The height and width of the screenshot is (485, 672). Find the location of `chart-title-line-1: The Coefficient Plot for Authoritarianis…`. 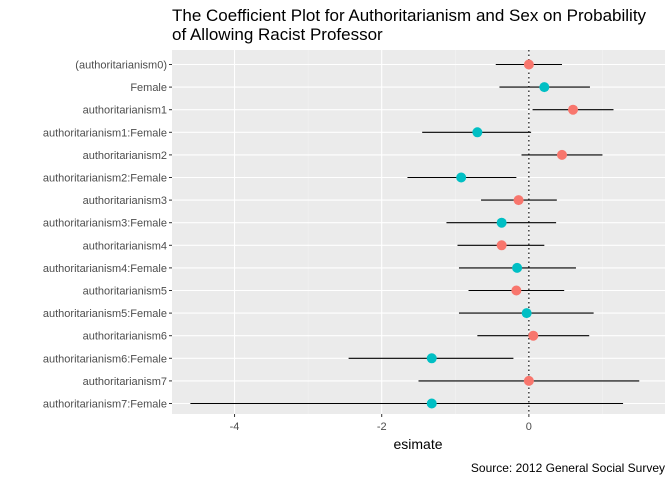

chart-title-line-1: The Coefficient Plot for Authoritarianis… is located at coordinates (409, 15).